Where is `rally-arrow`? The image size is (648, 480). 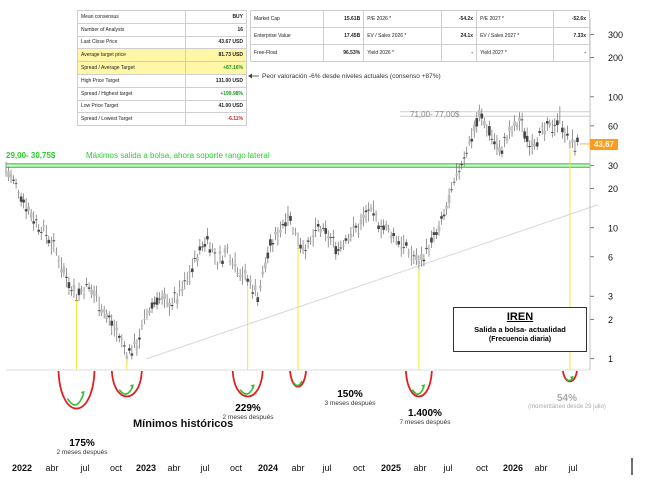 rally-arrow is located at coordinates (126, 390).